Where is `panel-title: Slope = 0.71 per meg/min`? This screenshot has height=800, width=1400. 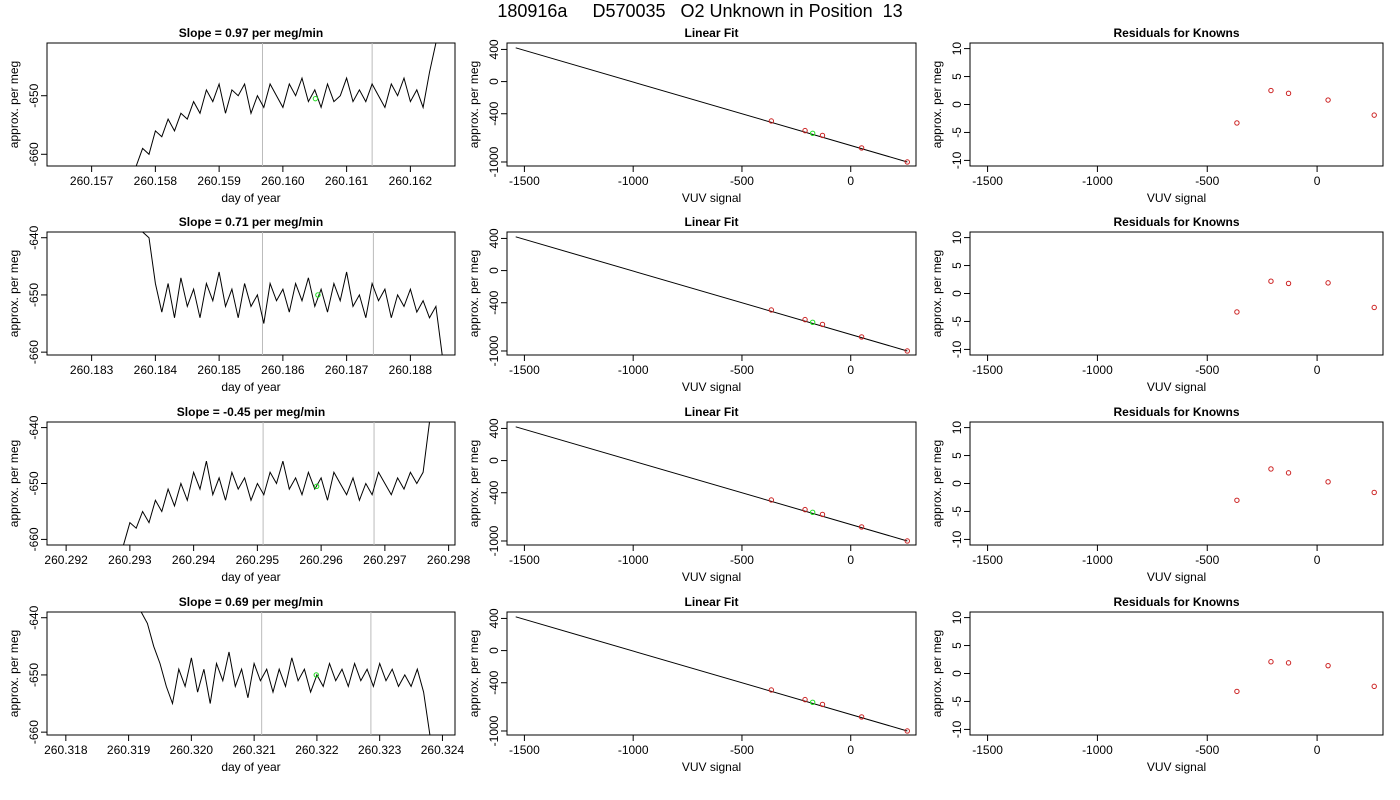 panel-title: Slope = 0.71 per meg/min is located at coordinates (251, 222).